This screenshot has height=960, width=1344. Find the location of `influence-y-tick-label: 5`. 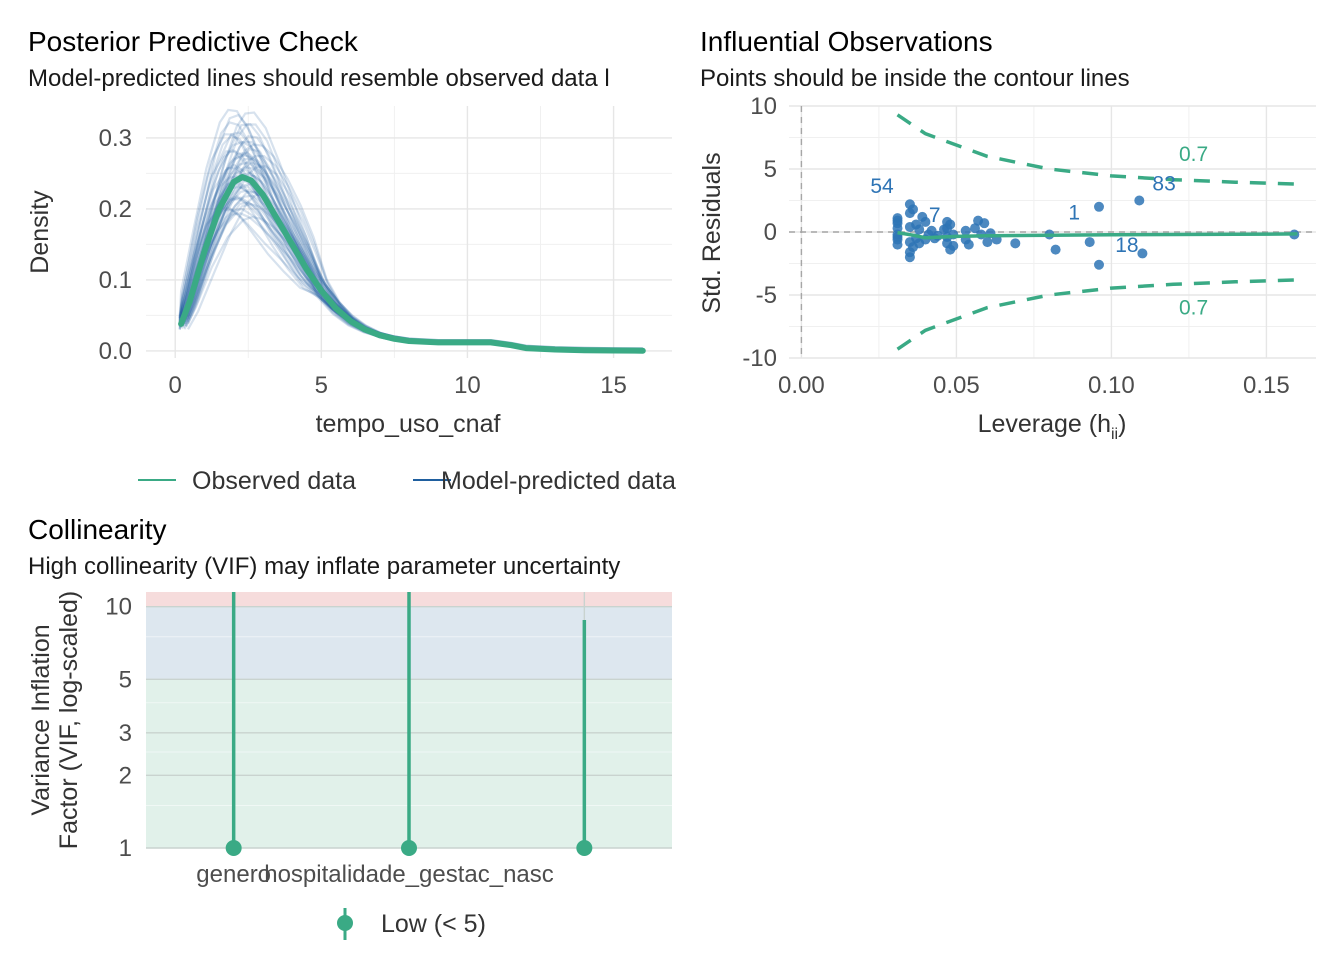

influence-y-tick-label: 5 is located at coordinates (770, 169).